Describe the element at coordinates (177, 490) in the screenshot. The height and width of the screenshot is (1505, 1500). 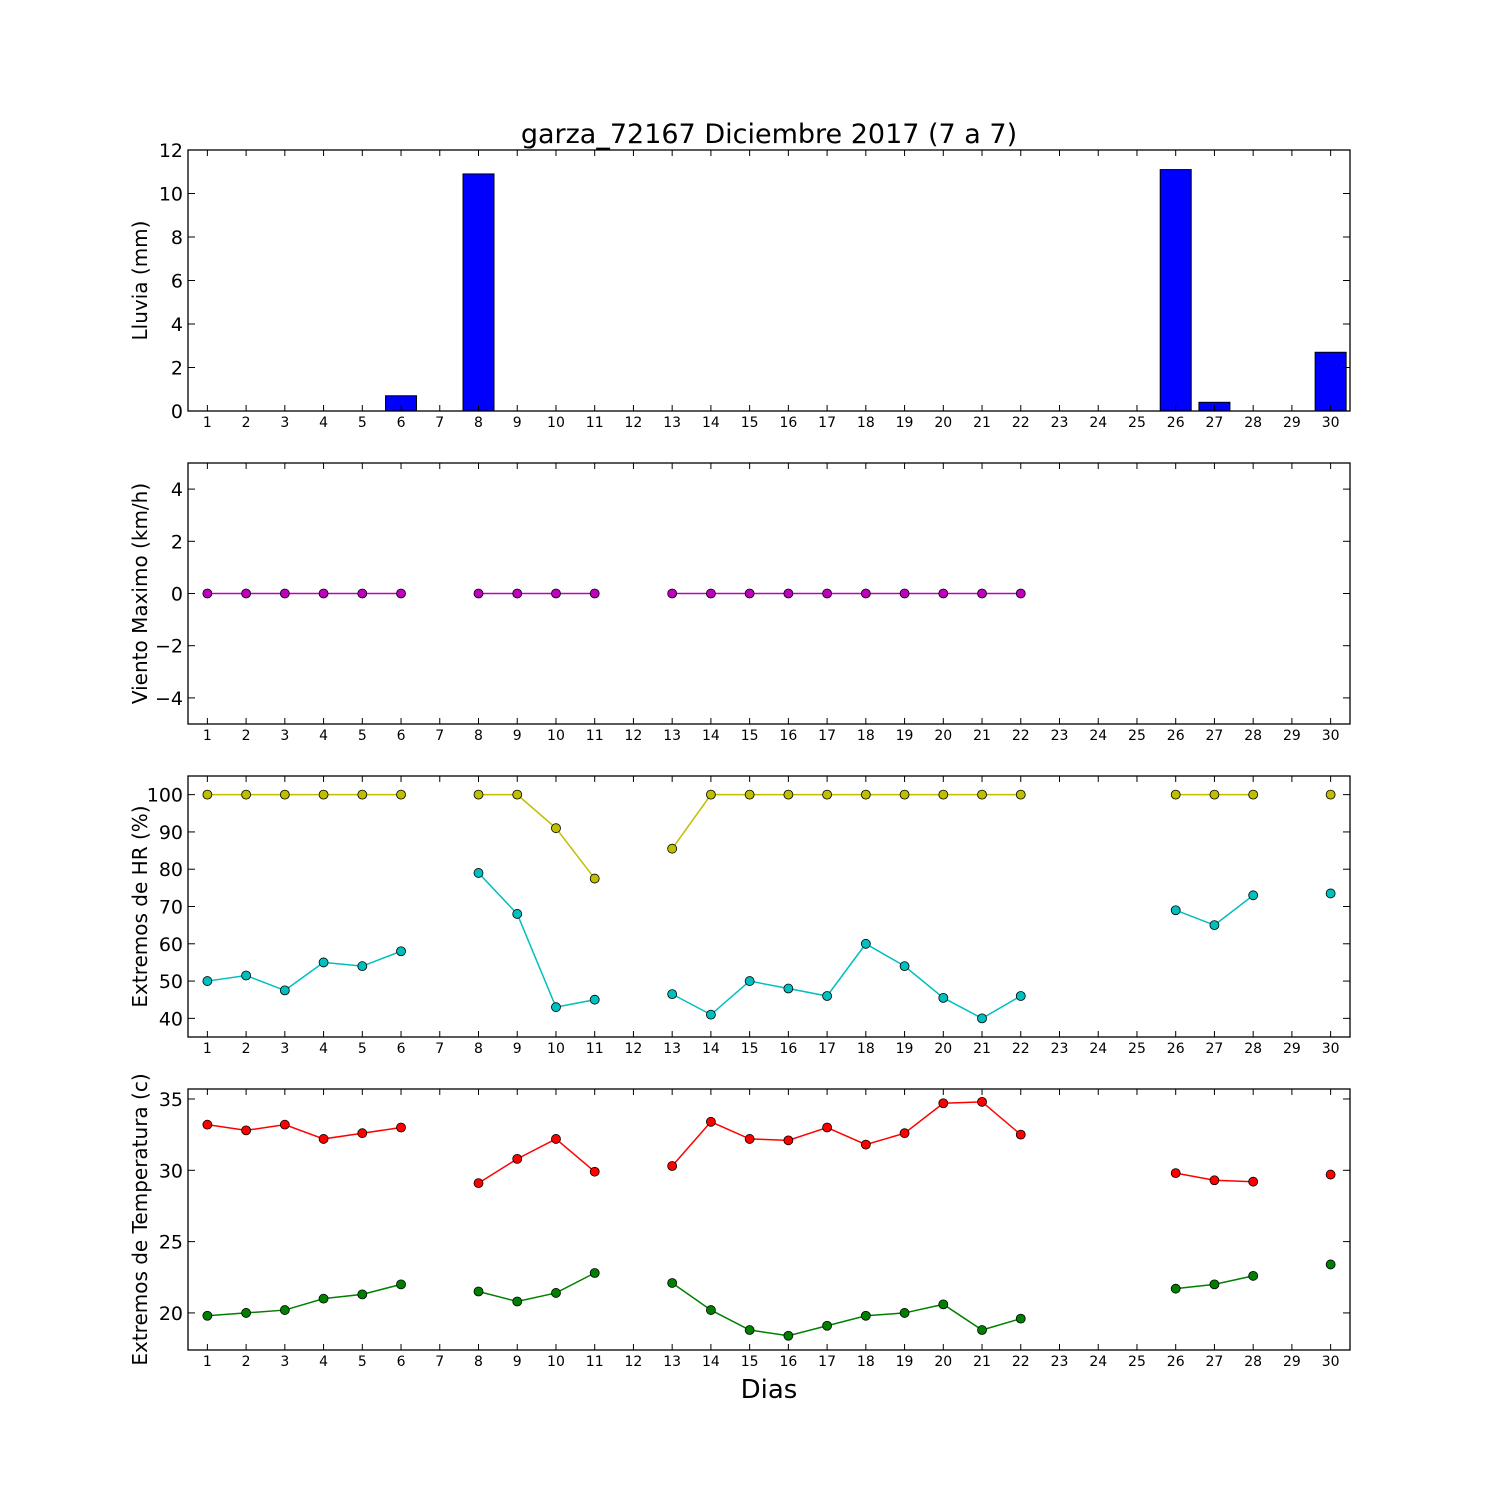
I see `y-tick-label: 4` at that location.